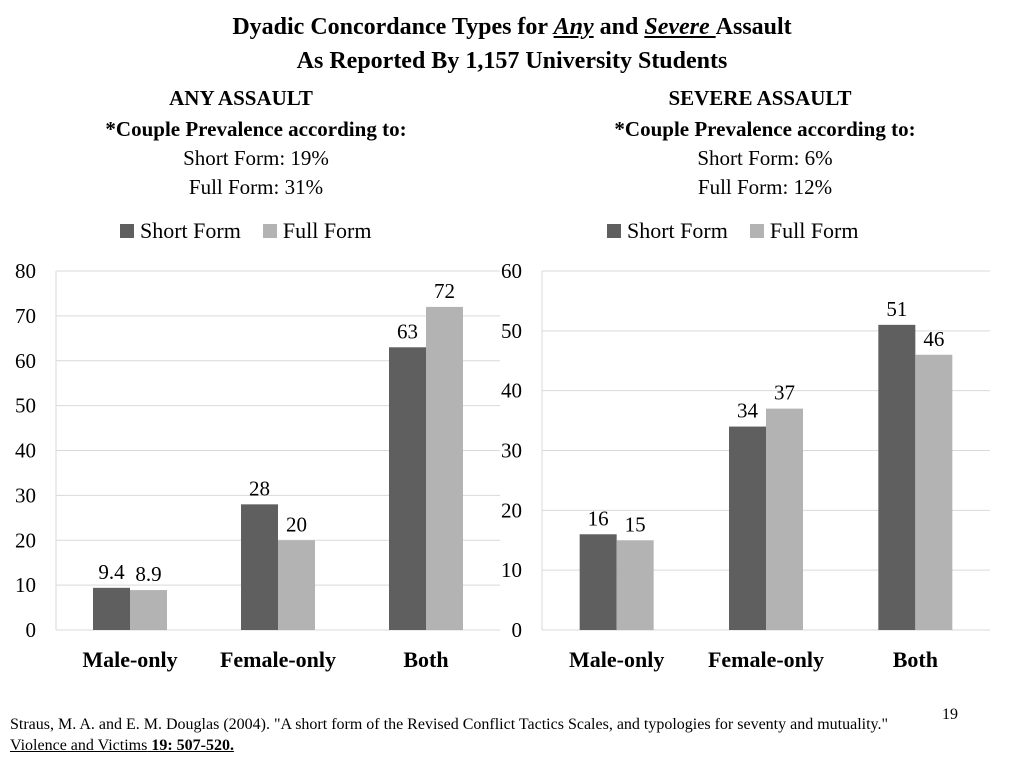 Image resolution: width=1024 pixels, height=768 pixels. I want to click on panel-severe-prevalence-label: *Couple Prevalence according to:, so click(765, 129).